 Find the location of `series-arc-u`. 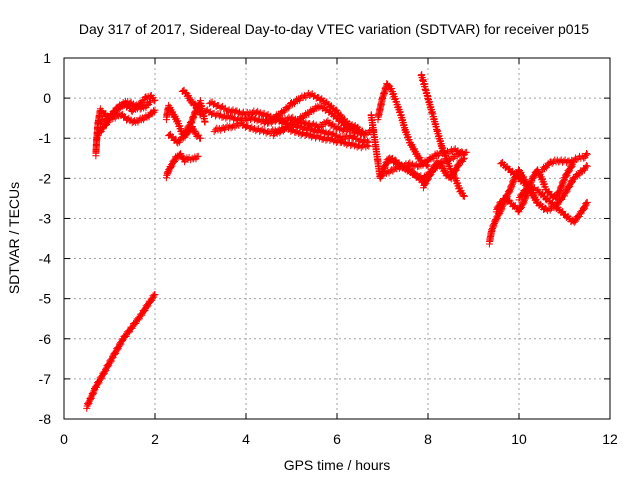

series-arc-u is located at coordinates (544, 192).